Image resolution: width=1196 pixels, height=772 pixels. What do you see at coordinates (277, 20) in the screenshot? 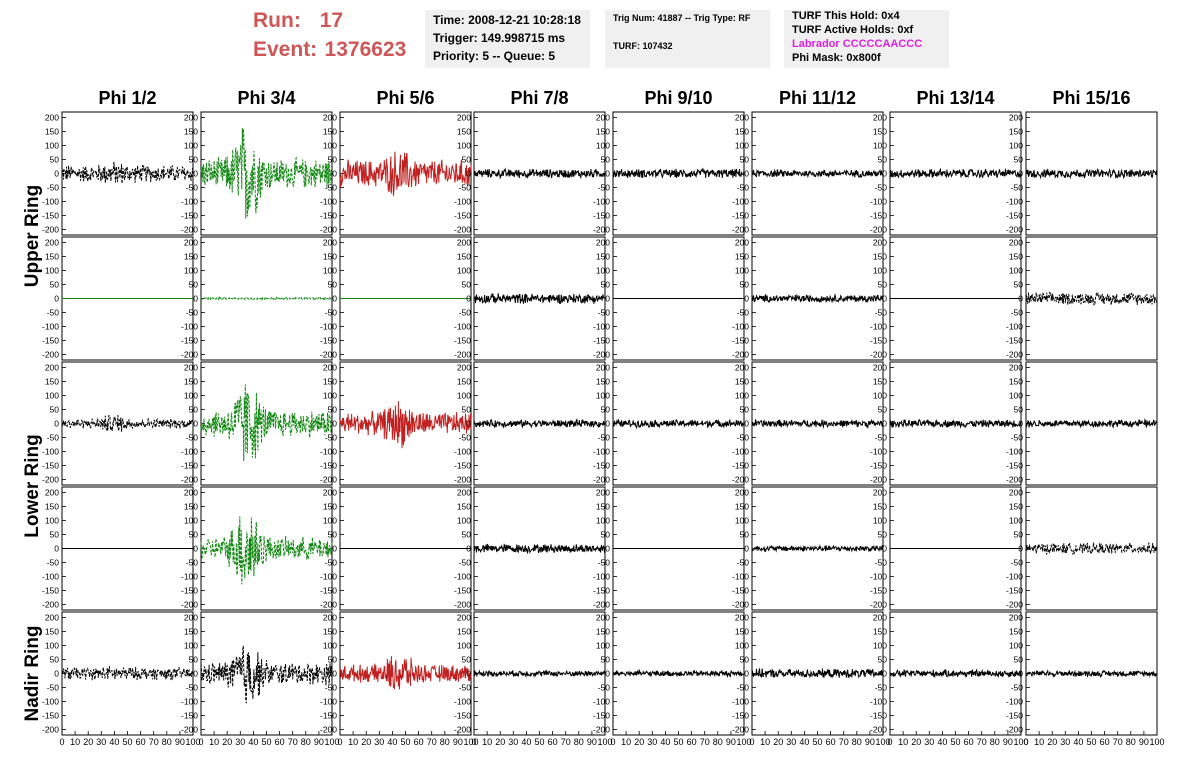
I see `run-label: Run:` at bounding box center [277, 20].